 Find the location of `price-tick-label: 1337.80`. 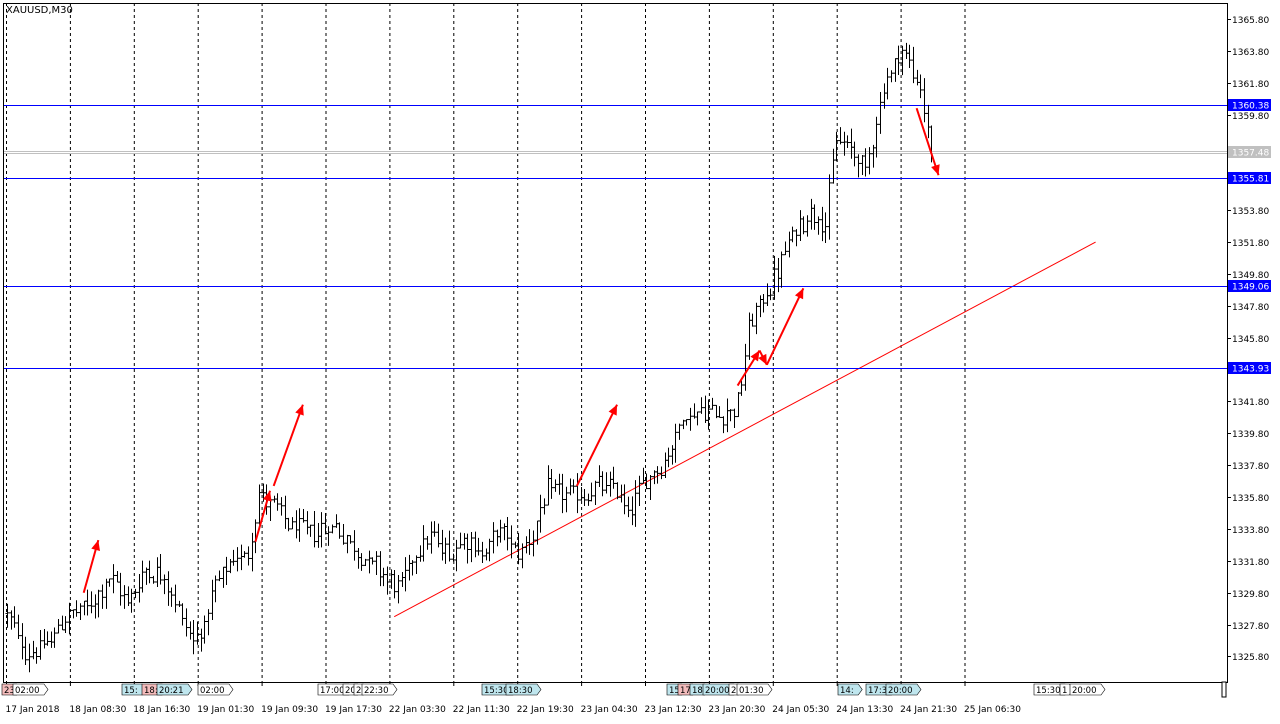

price-tick-label: 1337.80 is located at coordinates (1250, 467).